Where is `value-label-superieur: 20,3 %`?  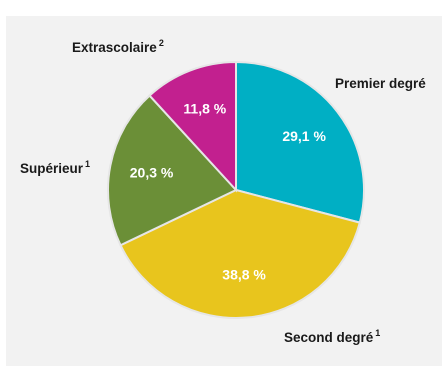
value-label-superieur: 20,3 % is located at coordinates (152, 172).